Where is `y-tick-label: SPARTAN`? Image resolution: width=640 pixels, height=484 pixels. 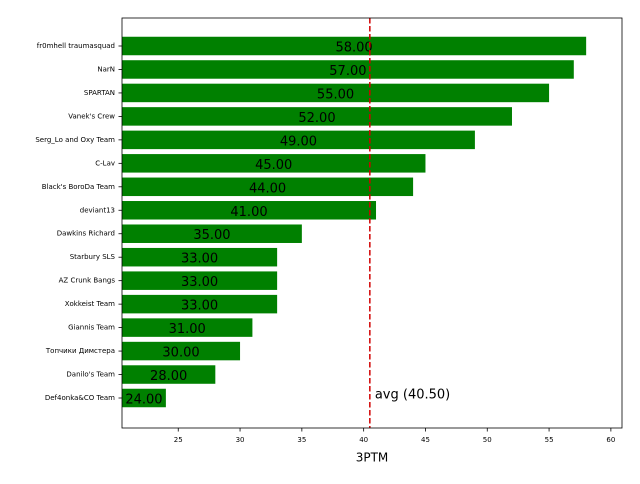
y-tick-label: SPARTAN is located at coordinates (99, 93).